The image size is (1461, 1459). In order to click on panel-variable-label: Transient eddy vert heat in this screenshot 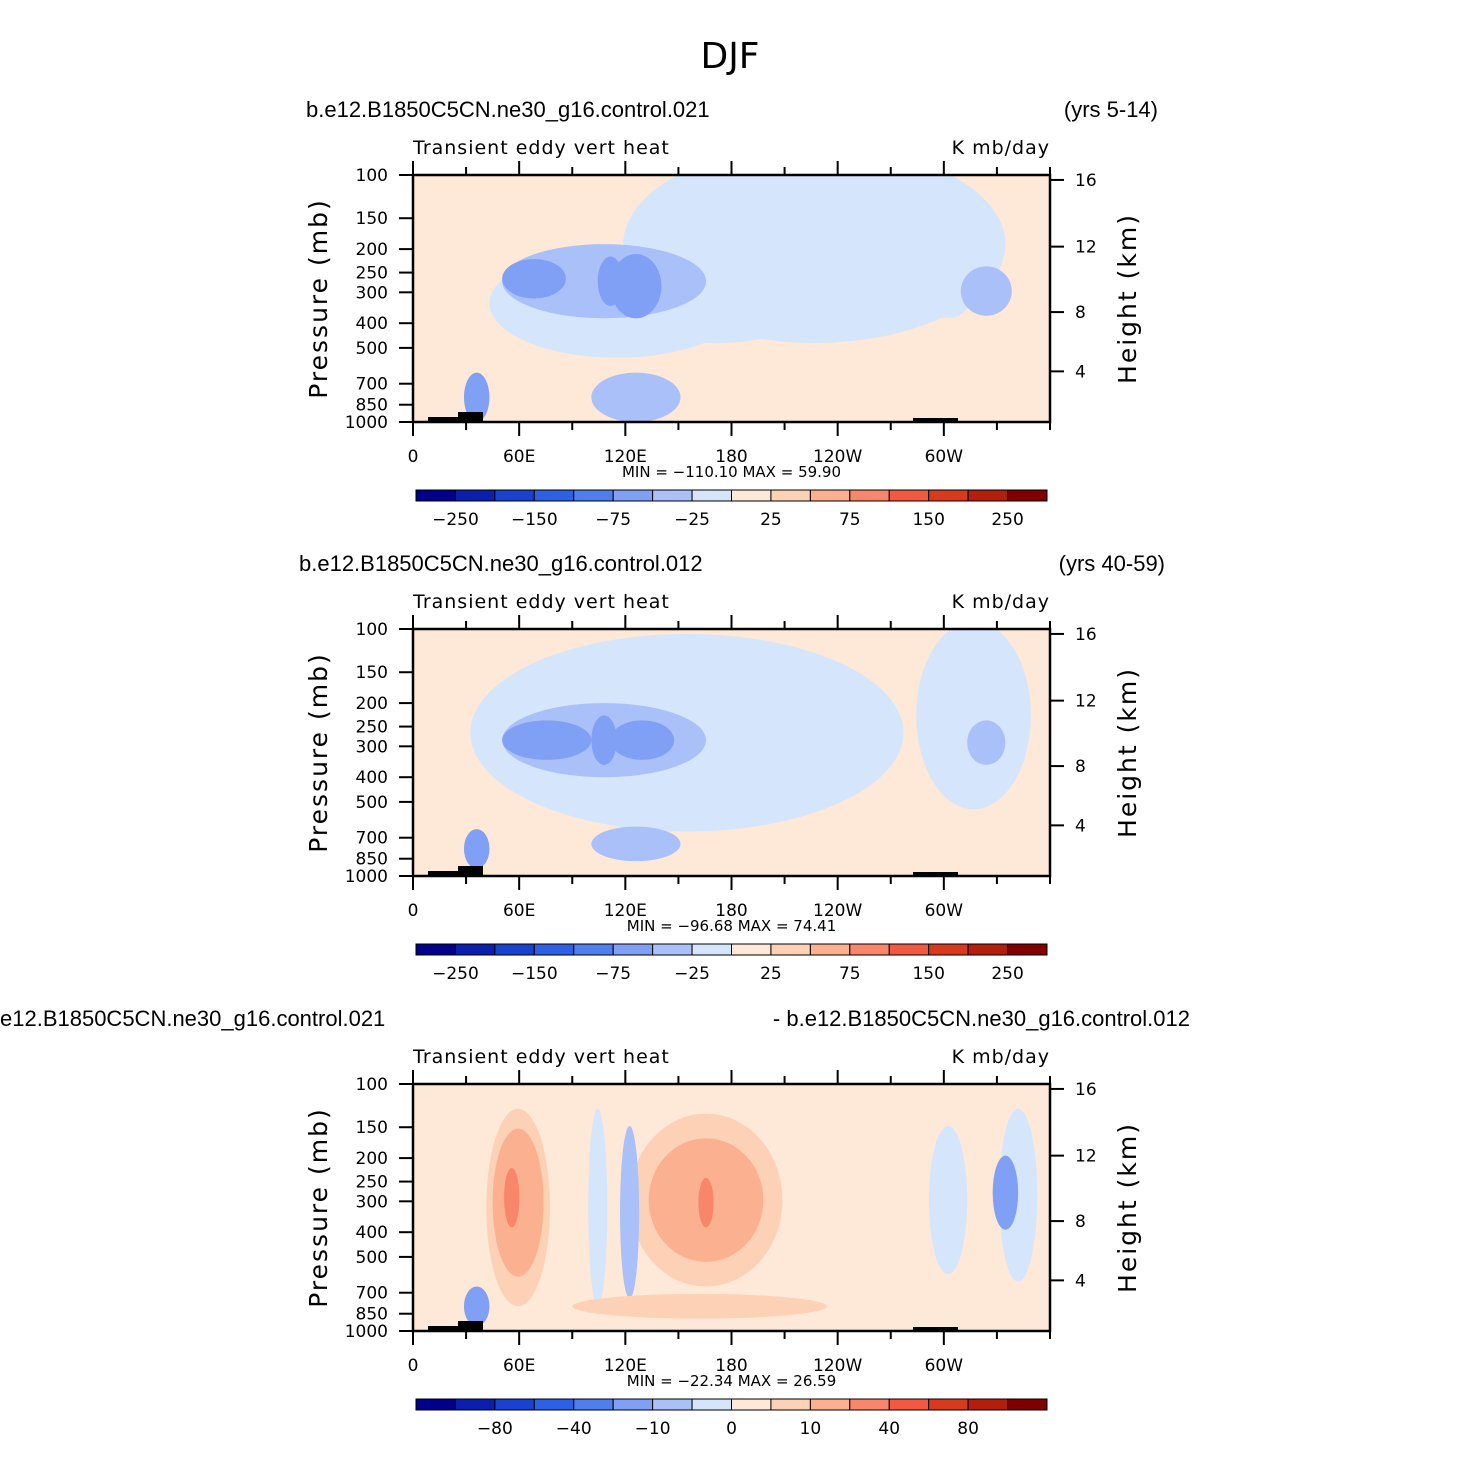, I will do `click(541, 148)`.